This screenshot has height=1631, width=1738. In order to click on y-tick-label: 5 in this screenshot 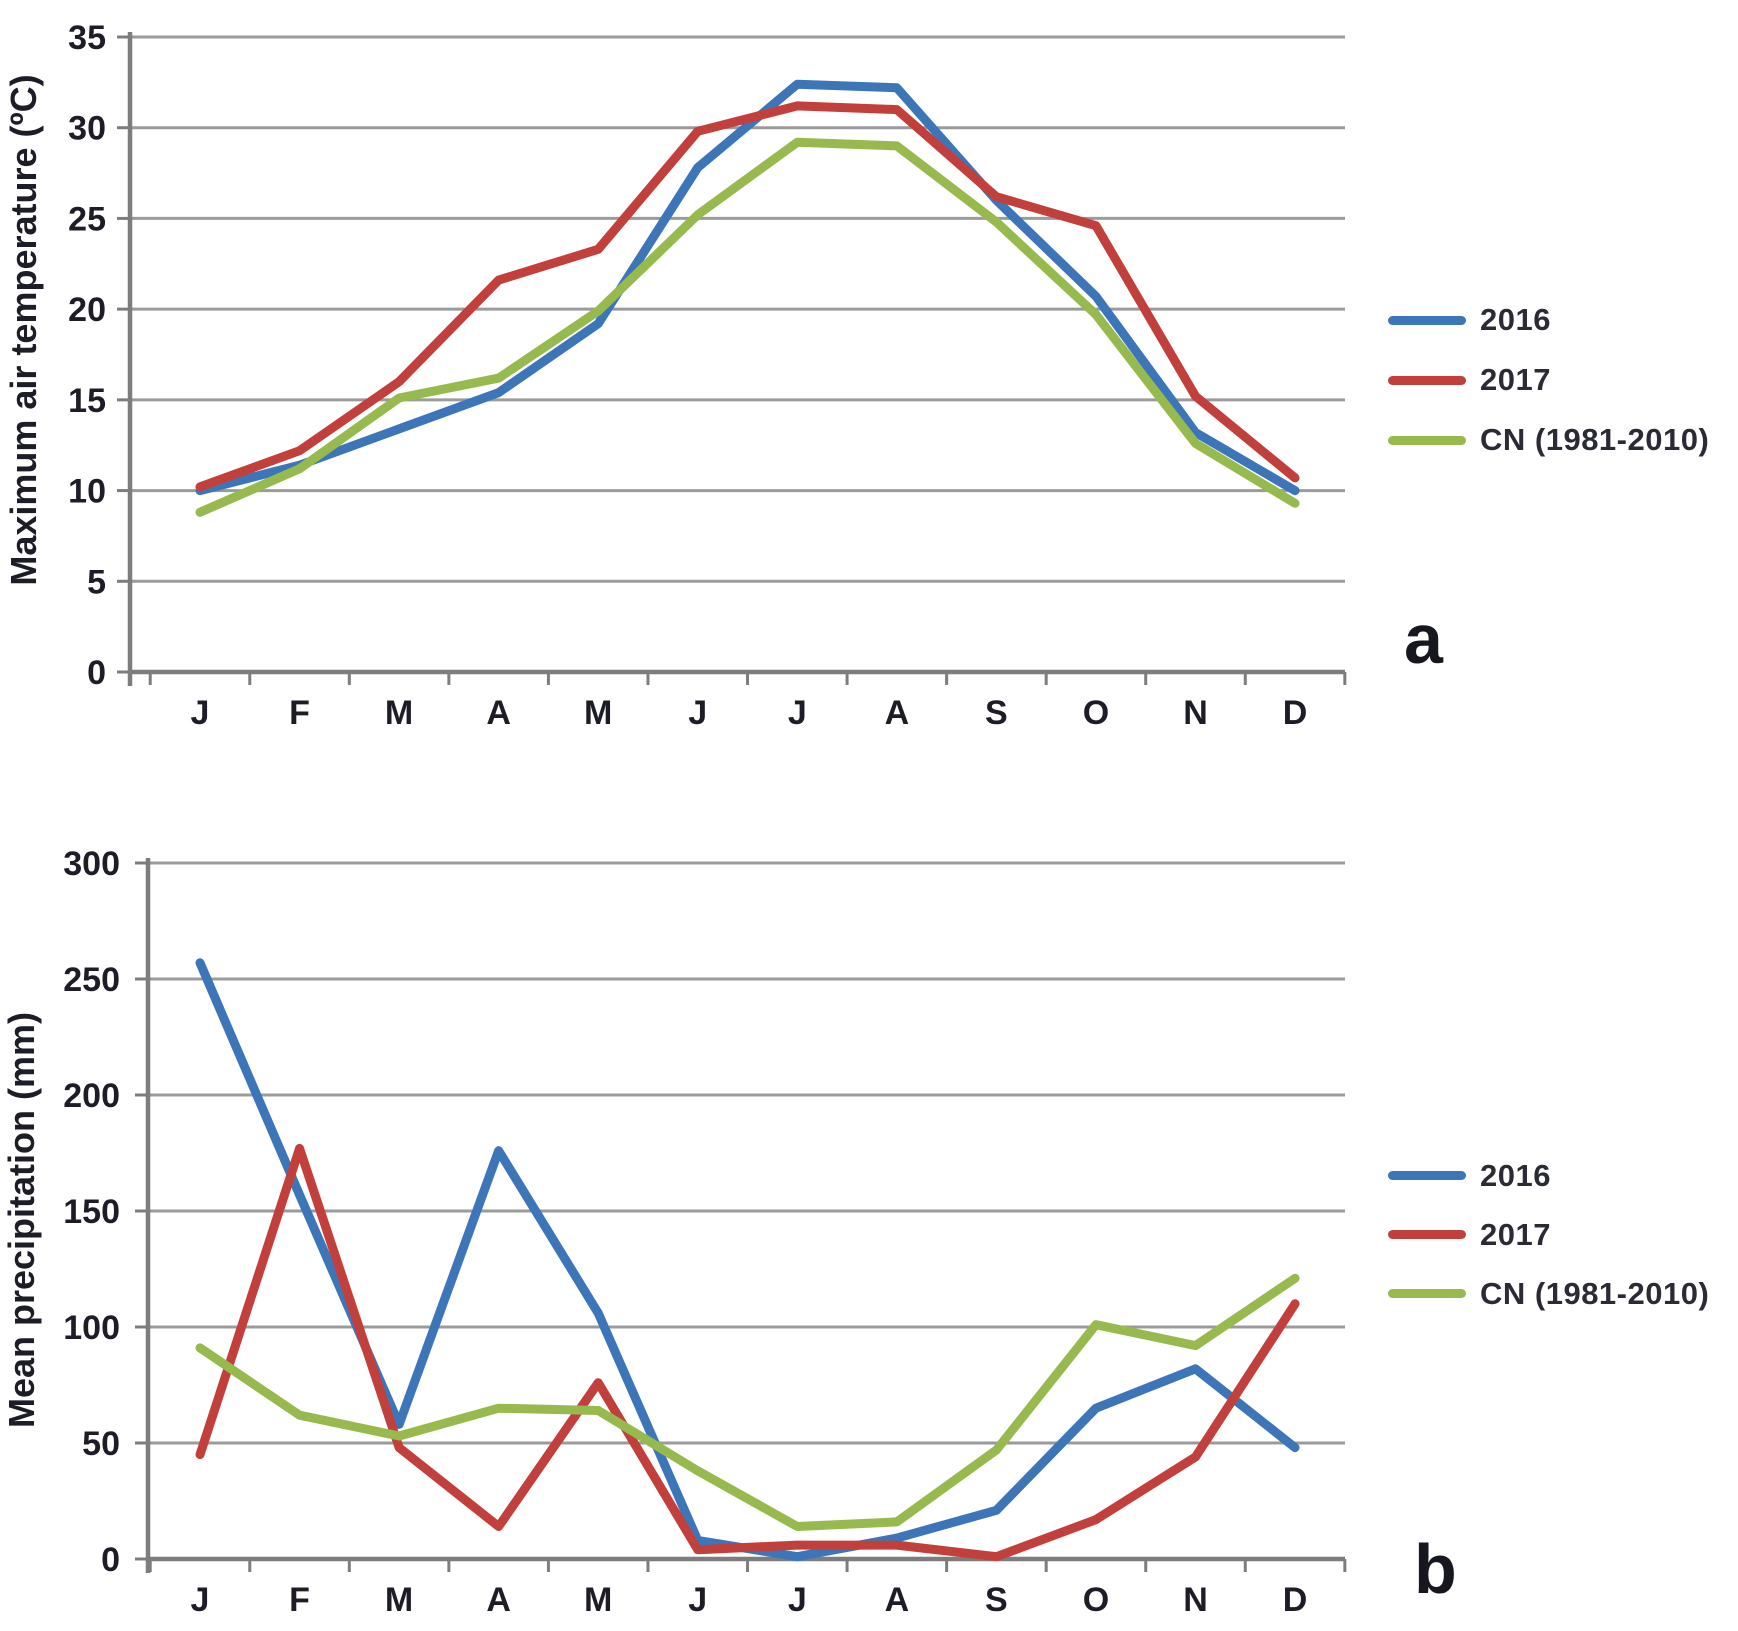, I will do `click(96, 582)`.